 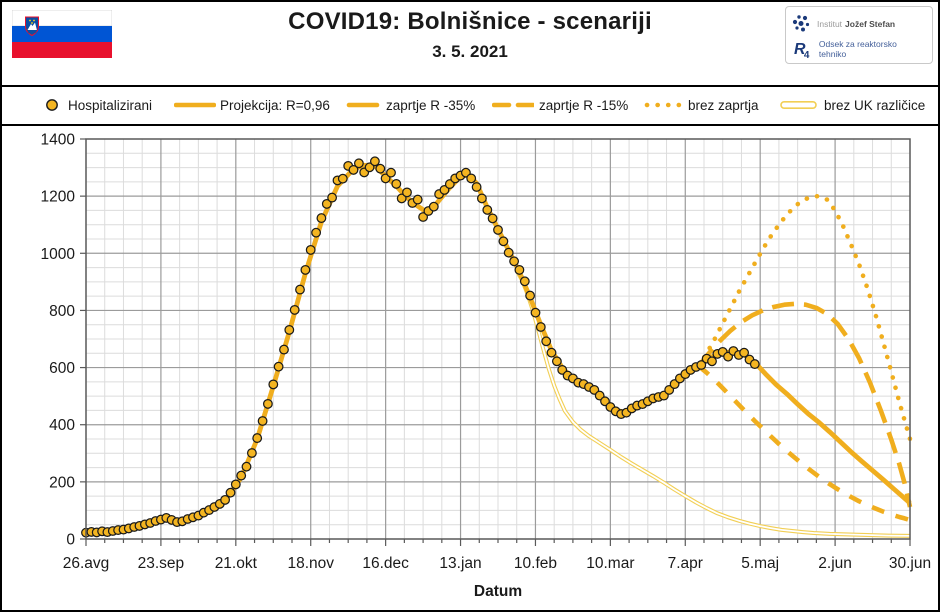 I want to click on svg-text: 600, so click(x=62, y=368).